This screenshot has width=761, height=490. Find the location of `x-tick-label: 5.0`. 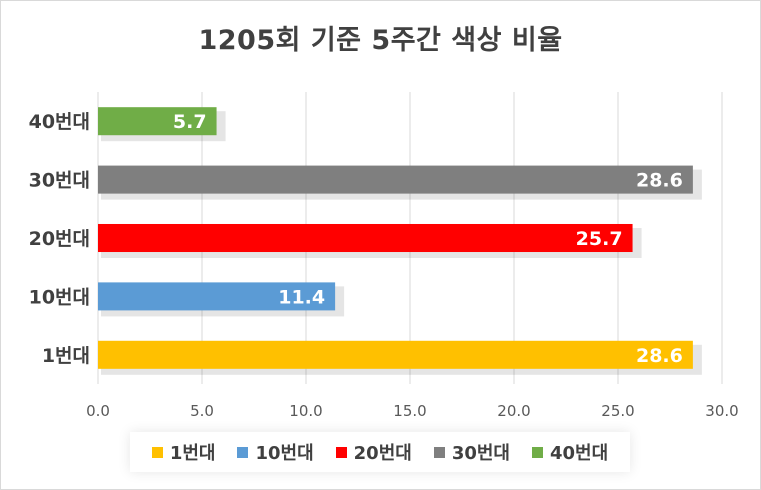

x-tick-label: 5.0 is located at coordinates (202, 411).